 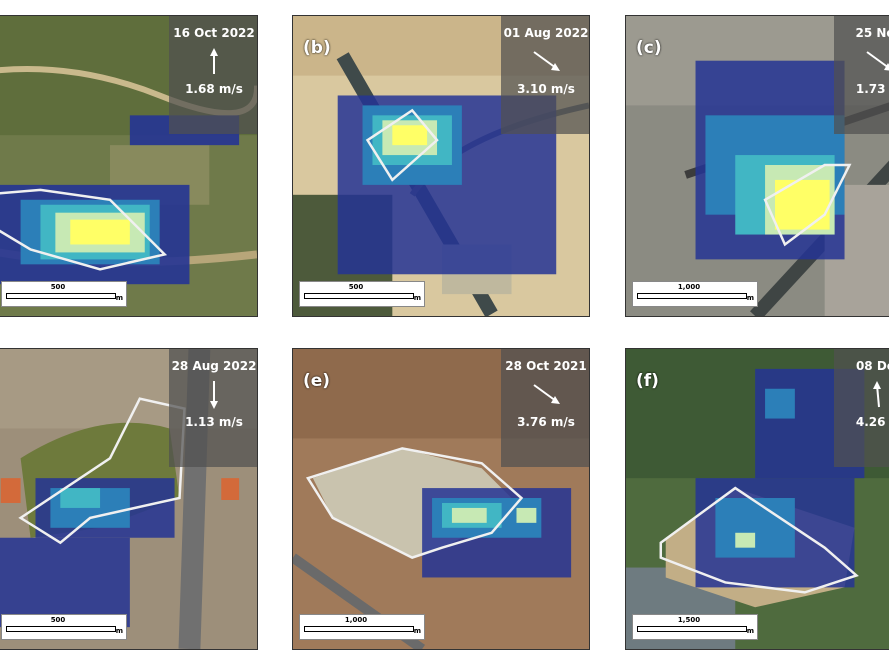 What do you see at coordinates (872, 89) in the screenshot?
I see `wind-speed: 1.73 m` at bounding box center [872, 89].